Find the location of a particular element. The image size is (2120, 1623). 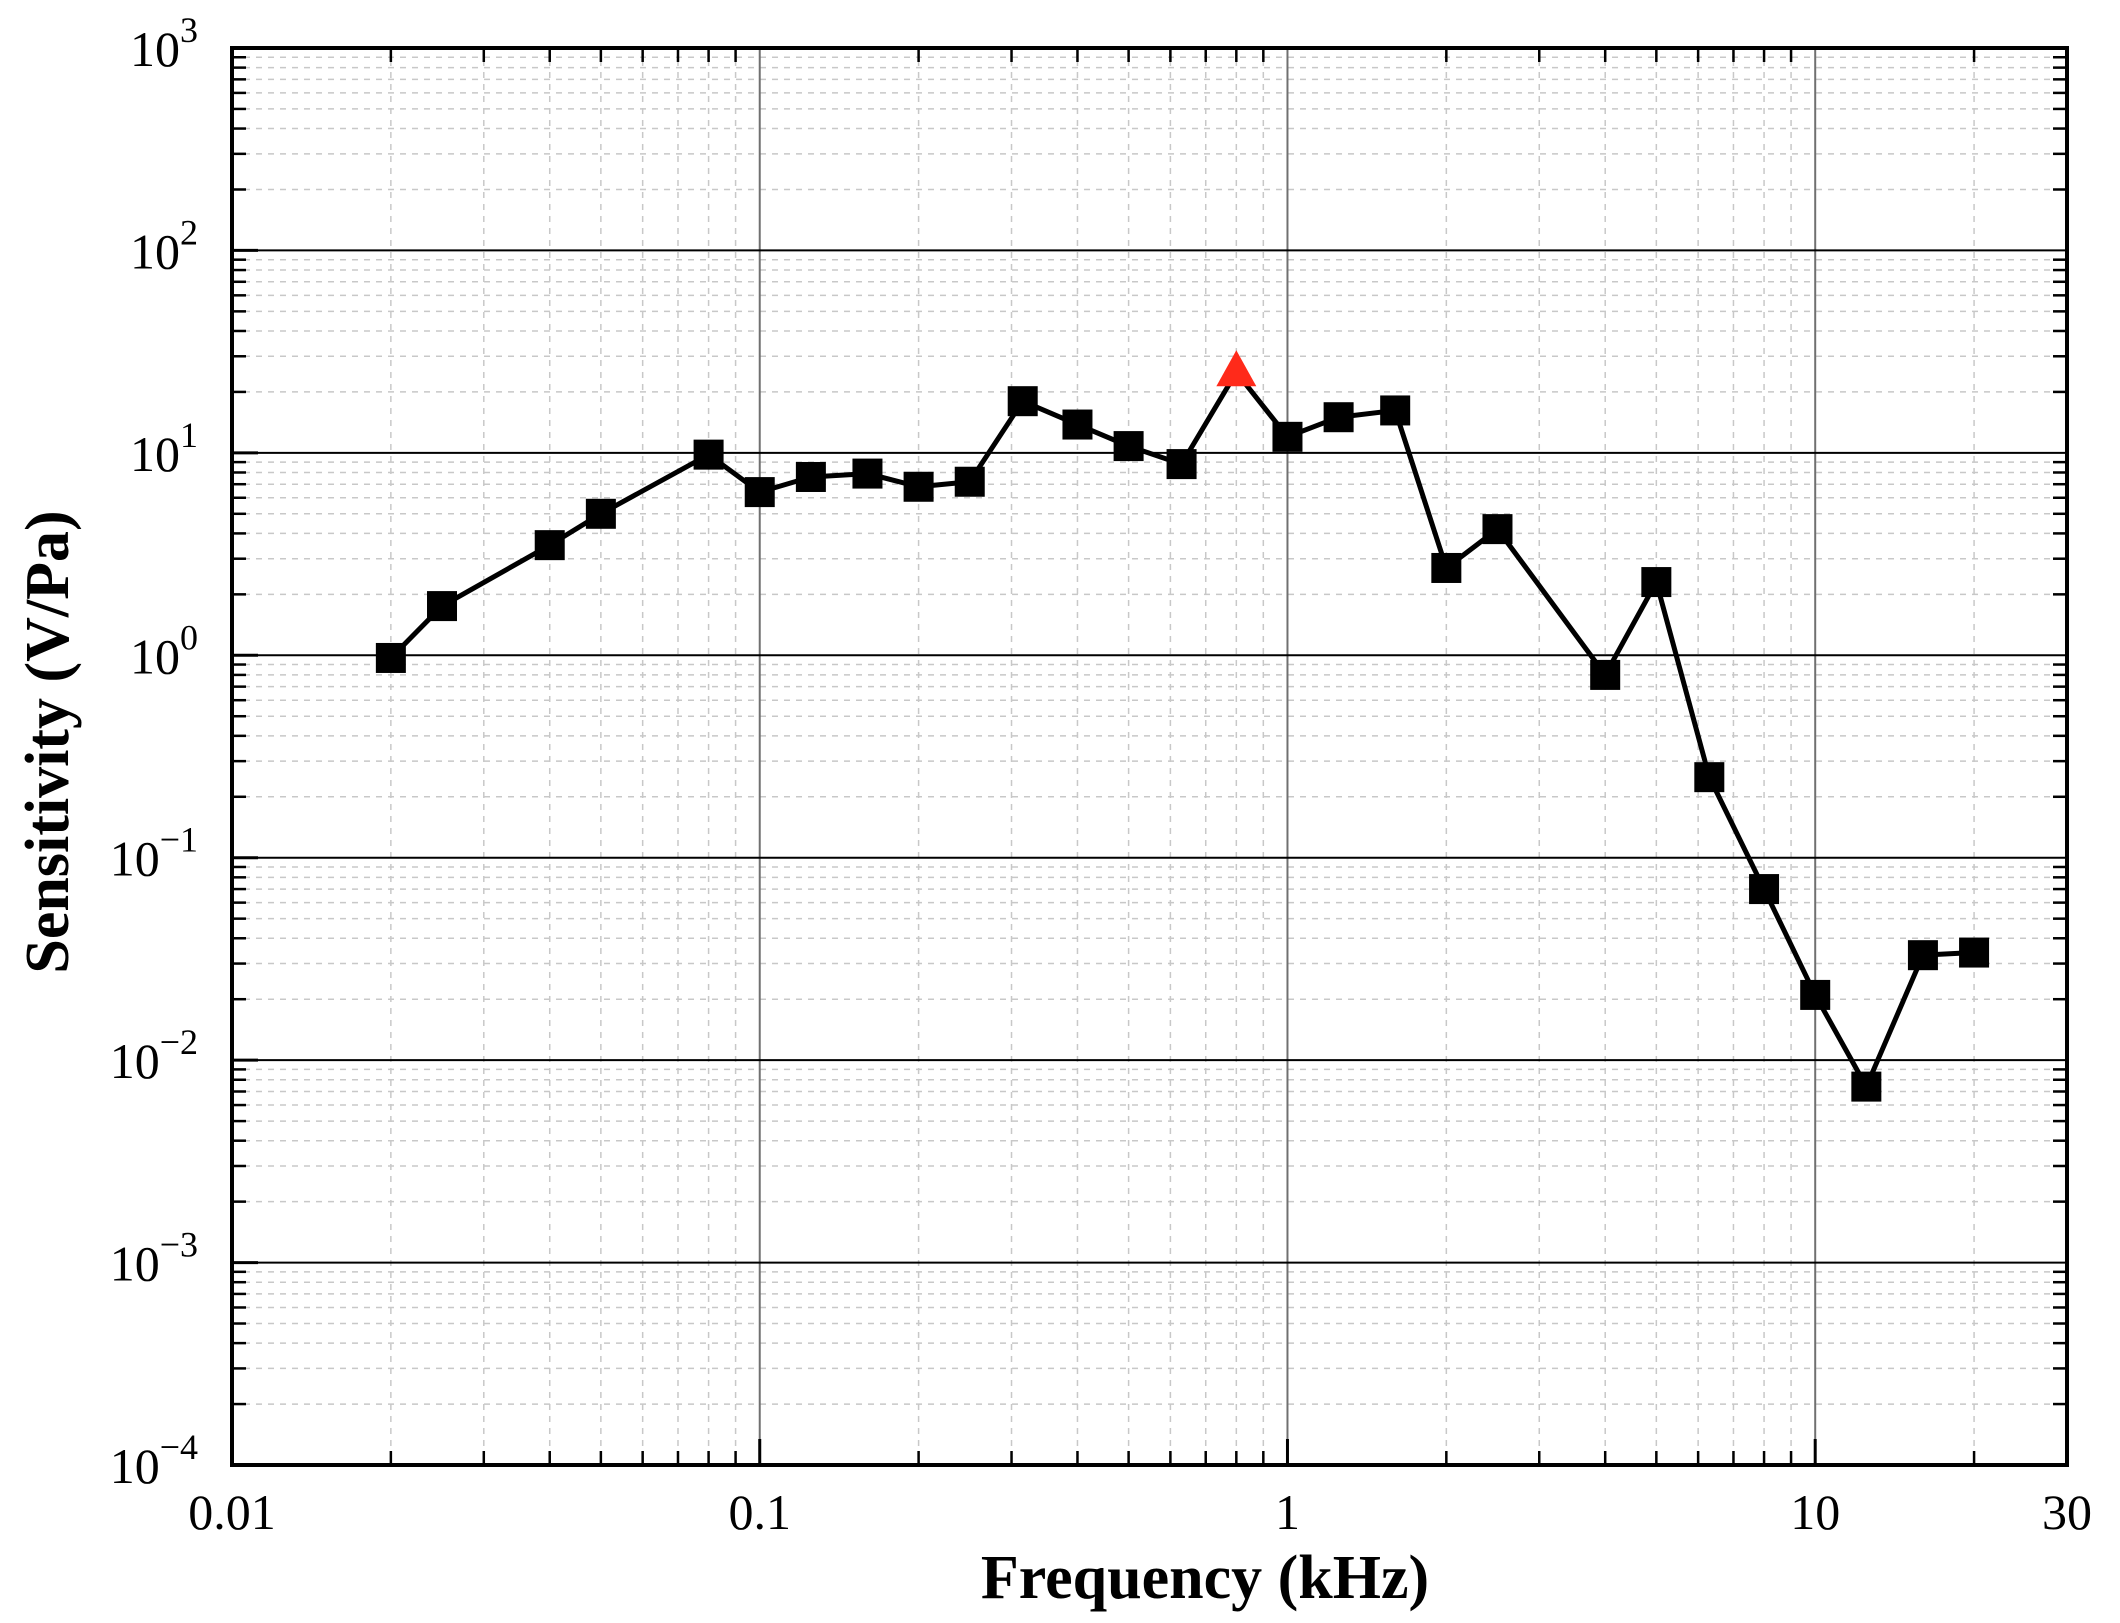

x-axis-title: Frequency (kHz) is located at coordinates (1205, 1578).